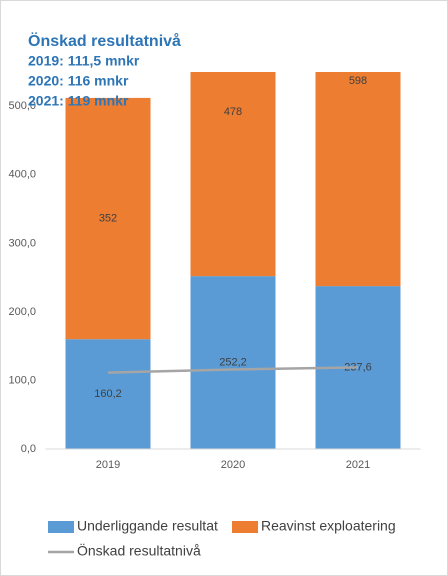 This screenshot has width=448, height=576. Describe the element at coordinates (22, 380) in the screenshot. I see `y-tick-label: 100,0` at that location.